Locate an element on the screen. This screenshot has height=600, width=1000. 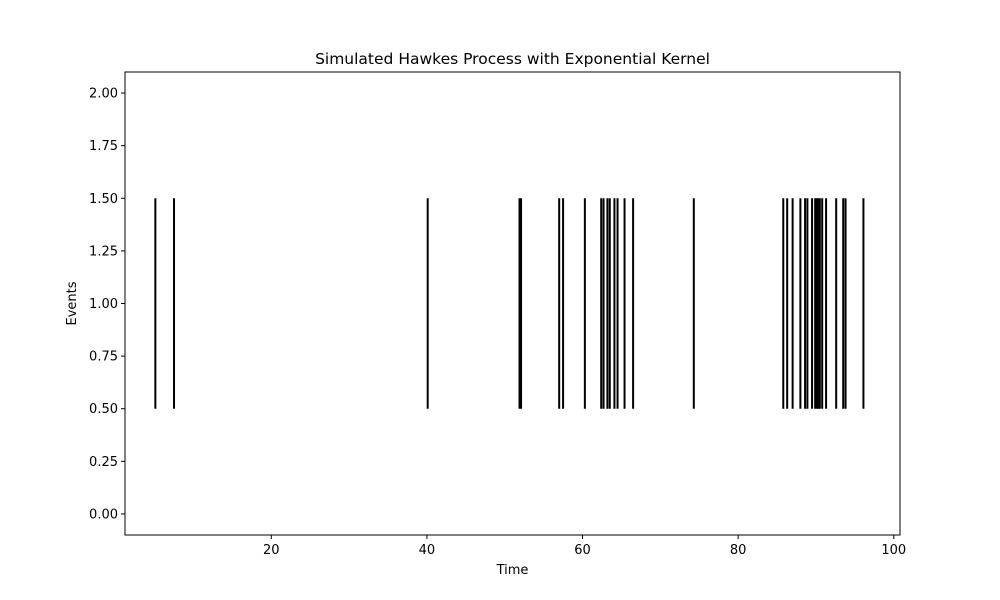
y-tick-label: 2.00 is located at coordinates (103, 94).